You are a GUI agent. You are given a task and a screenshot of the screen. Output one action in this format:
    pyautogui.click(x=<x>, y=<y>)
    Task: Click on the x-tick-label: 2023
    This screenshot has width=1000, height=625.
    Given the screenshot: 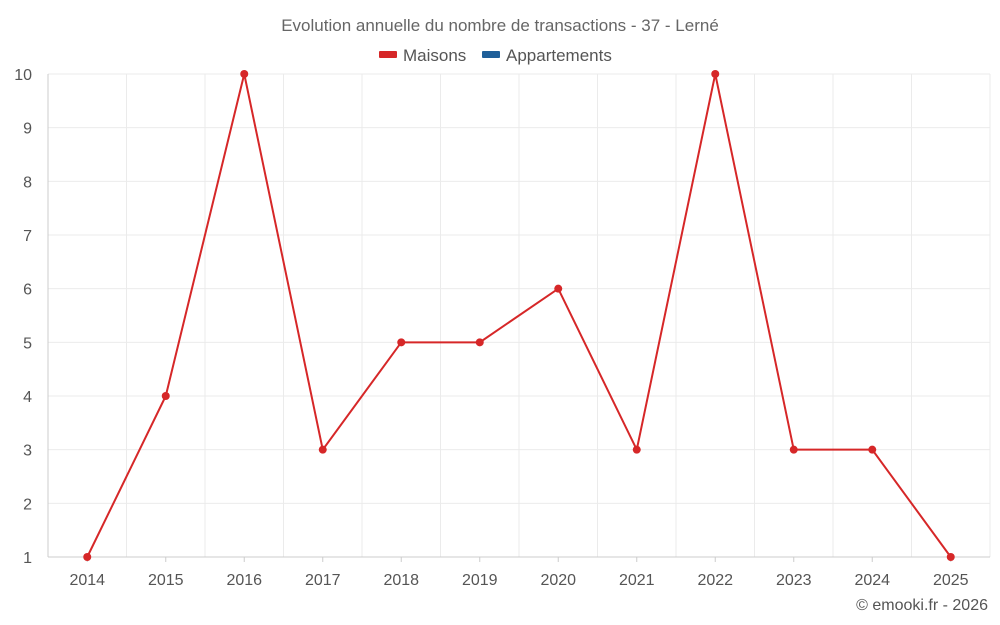 What is the action you would take?
    pyautogui.click(x=794, y=580)
    